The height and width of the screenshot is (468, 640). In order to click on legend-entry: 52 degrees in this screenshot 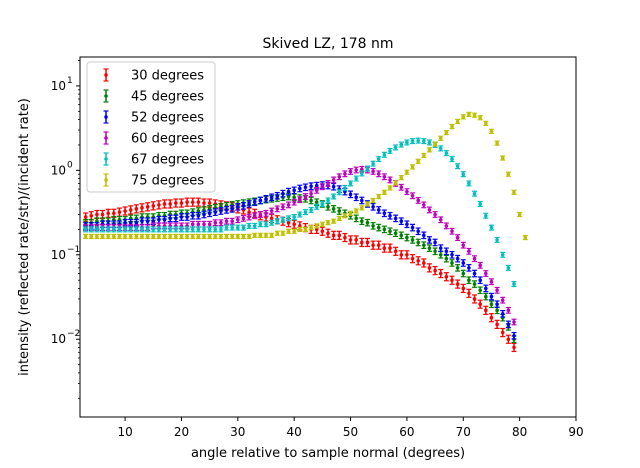, I will do `click(153, 118)`.